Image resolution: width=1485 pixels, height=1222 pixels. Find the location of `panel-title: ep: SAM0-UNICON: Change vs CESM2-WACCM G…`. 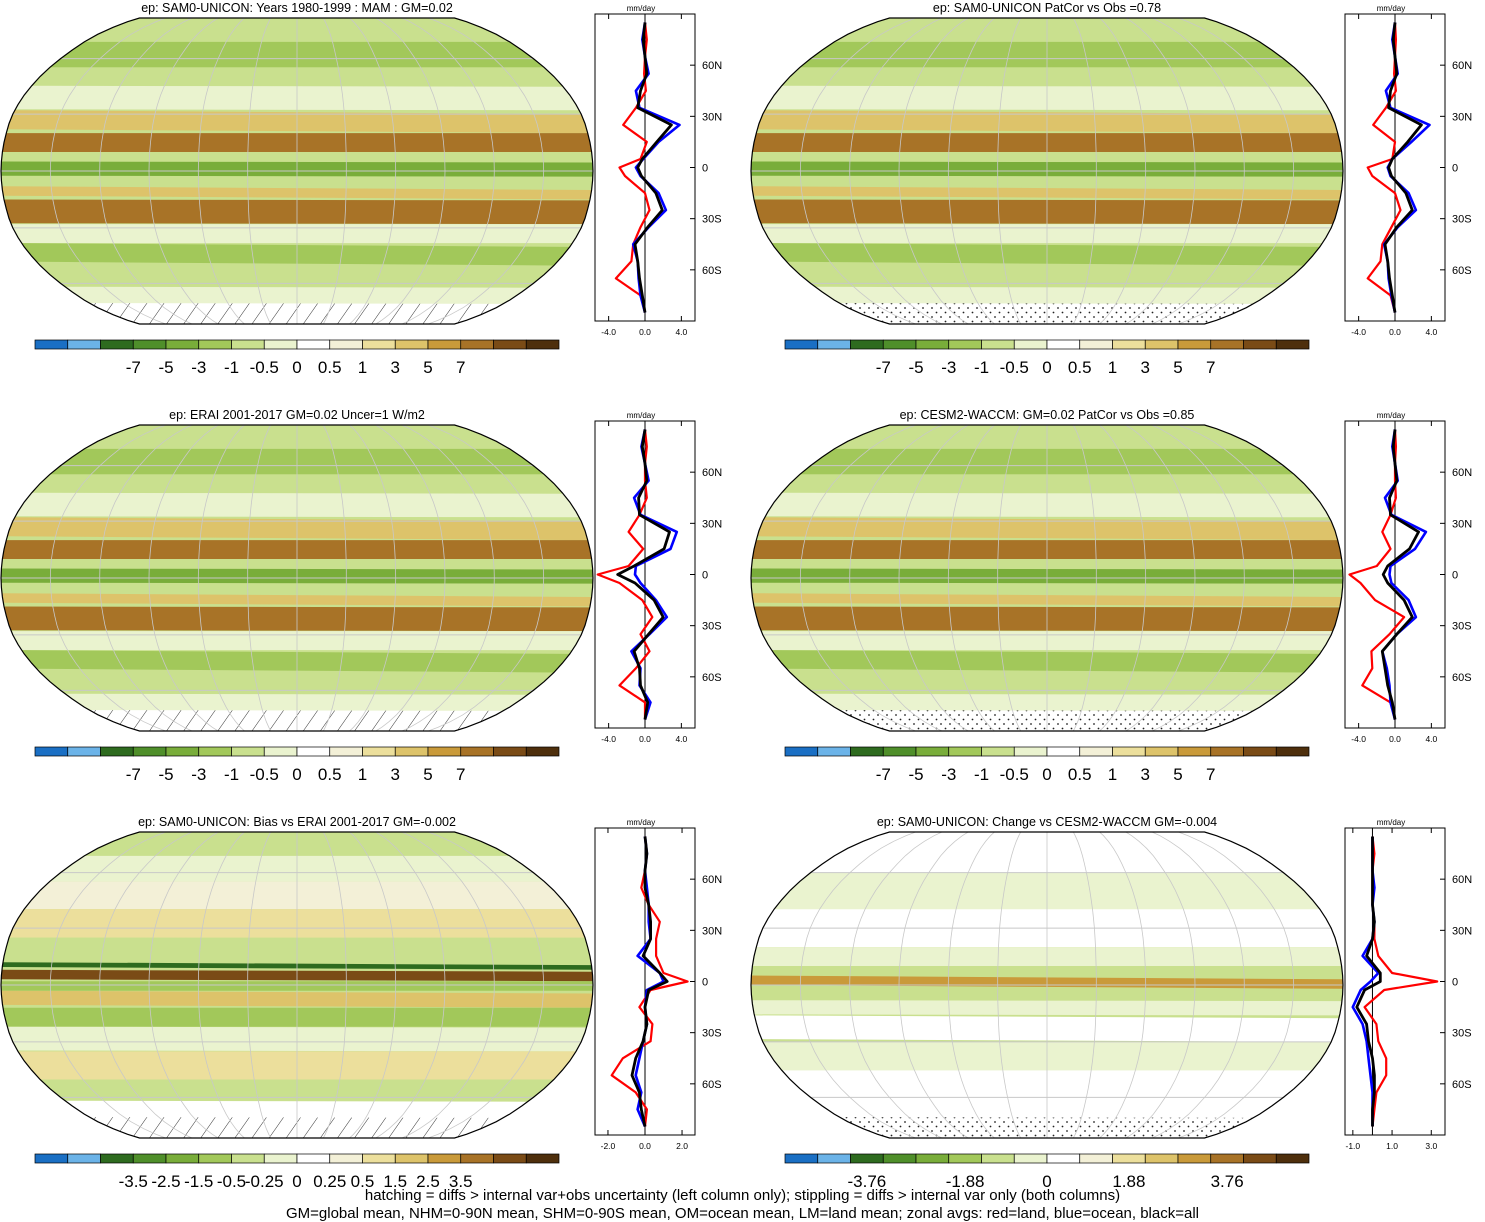

panel-title: ep: SAM0-UNICON: Change vs CESM2-WACCM G… is located at coordinates (1047, 822).